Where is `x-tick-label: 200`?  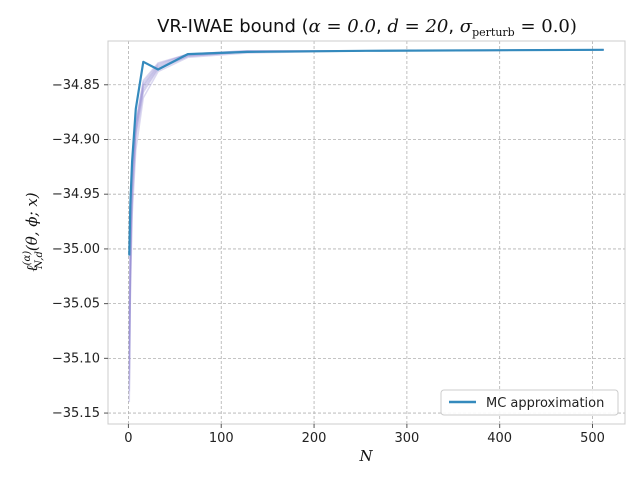 x-tick-label: 200 is located at coordinates (314, 438).